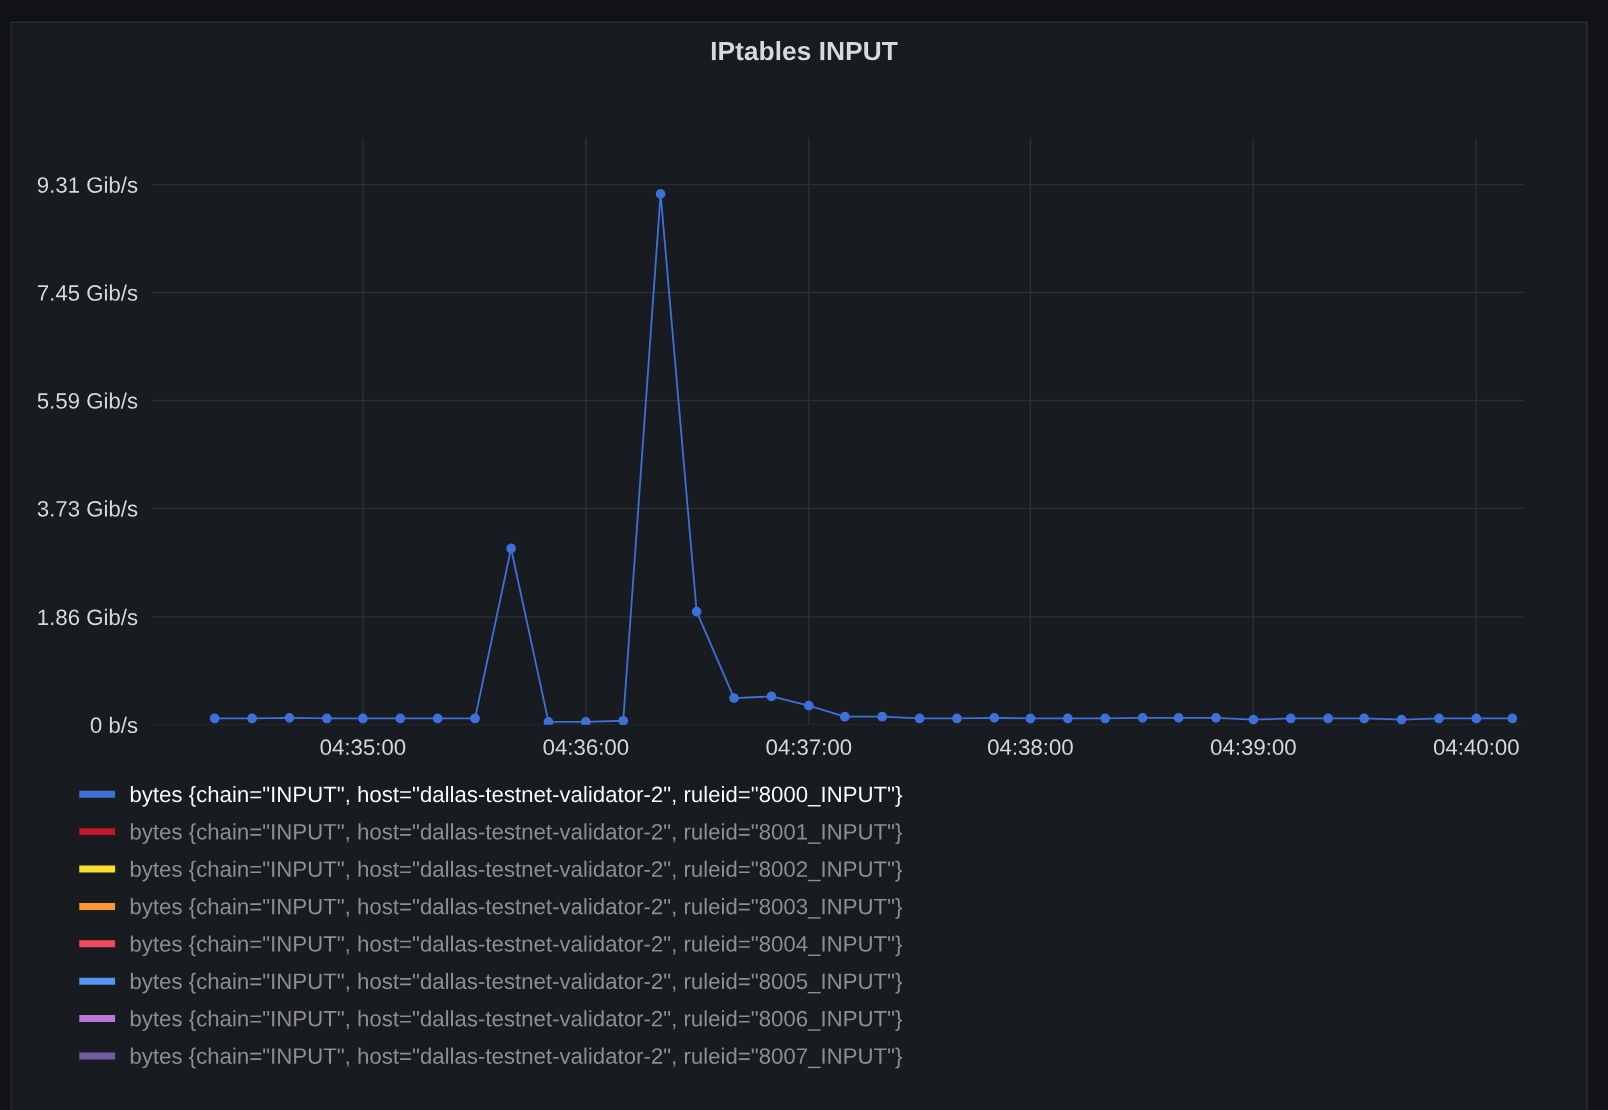 Image resolution: width=1608 pixels, height=1110 pixels. What do you see at coordinates (1476, 747) in the screenshot?
I see `x-tick-label: 04:40:00` at bounding box center [1476, 747].